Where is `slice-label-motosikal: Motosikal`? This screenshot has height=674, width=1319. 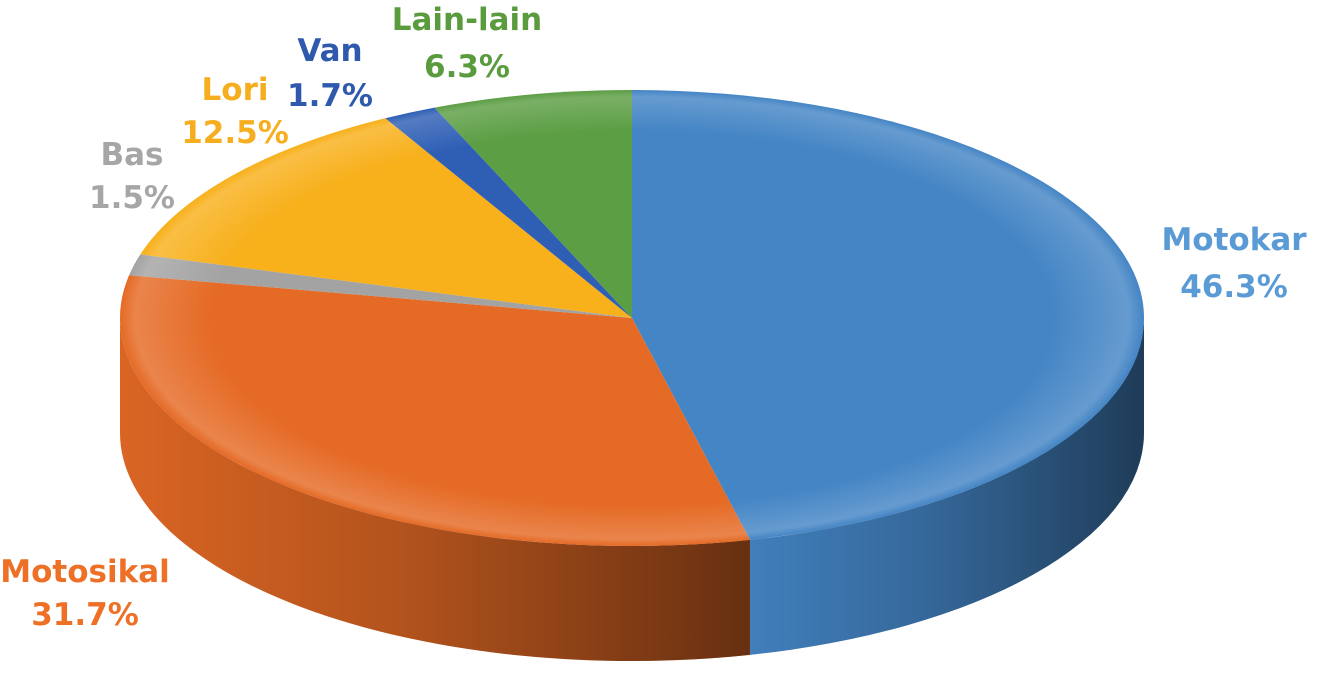
slice-label-motosikal: Motosikal is located at coordinates (85, 572).